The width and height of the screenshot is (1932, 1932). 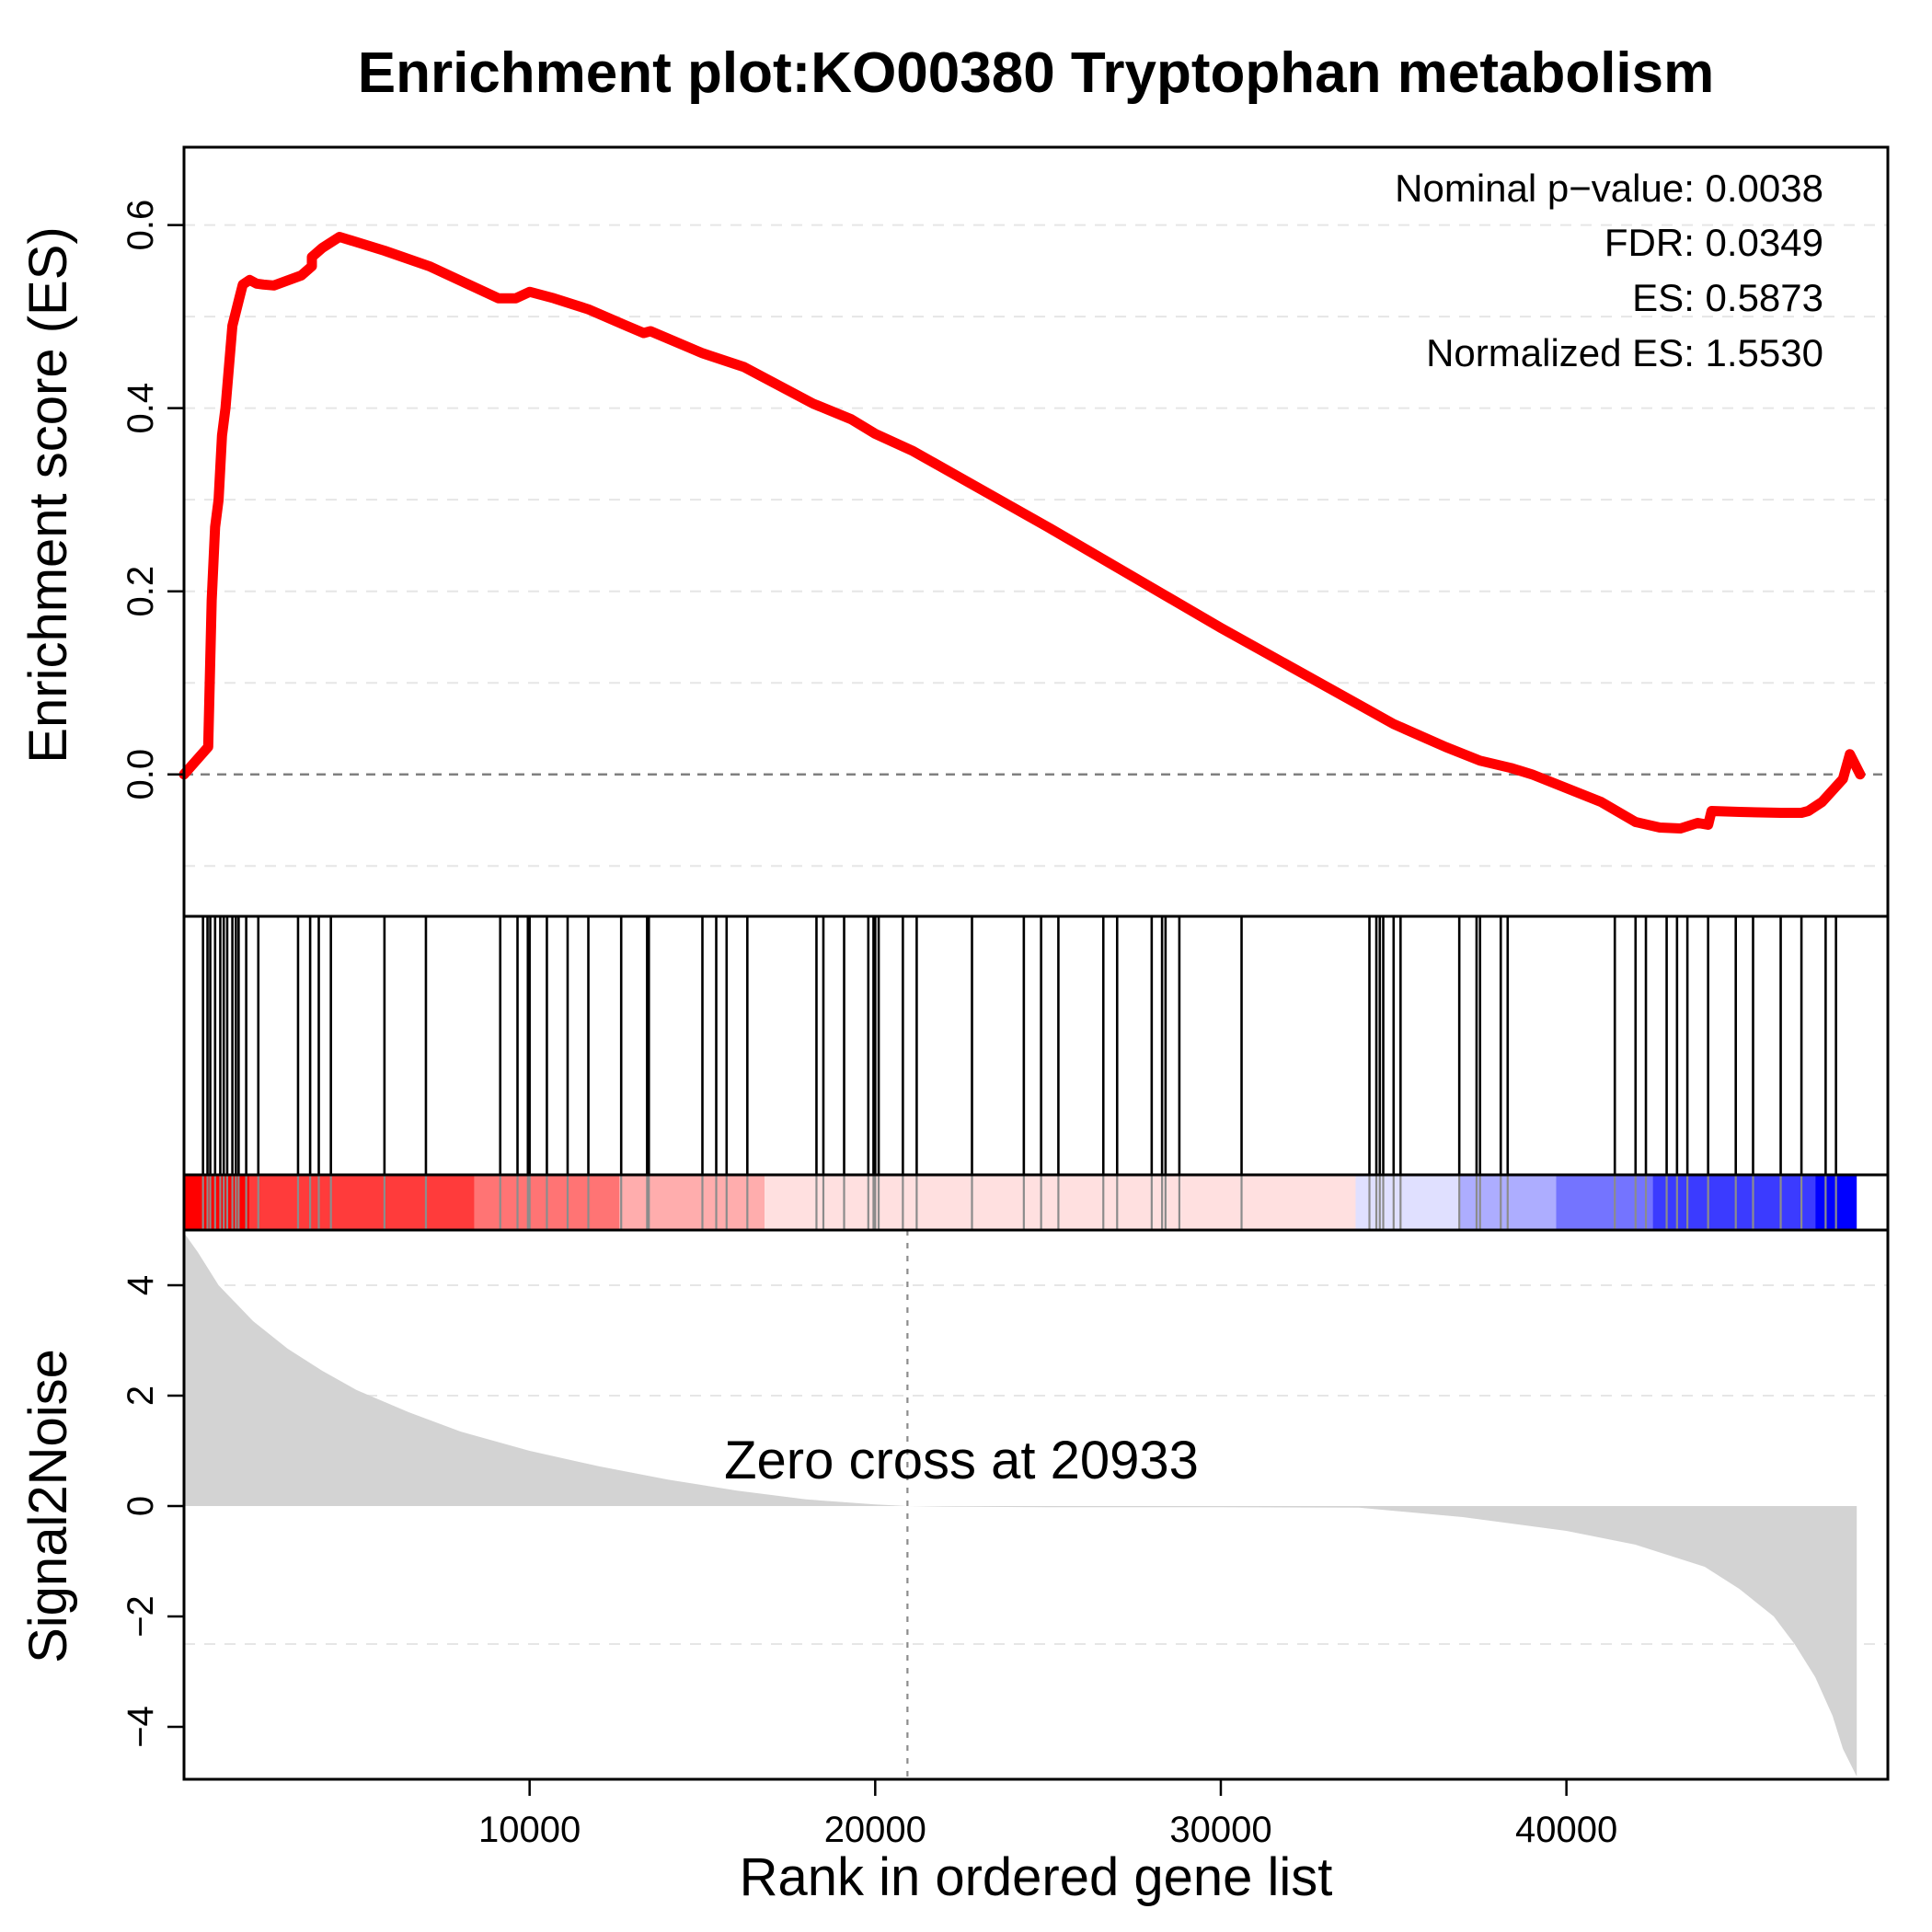 I want to click on signal-y-tick-label: 2, so click(x=141, y=1396).